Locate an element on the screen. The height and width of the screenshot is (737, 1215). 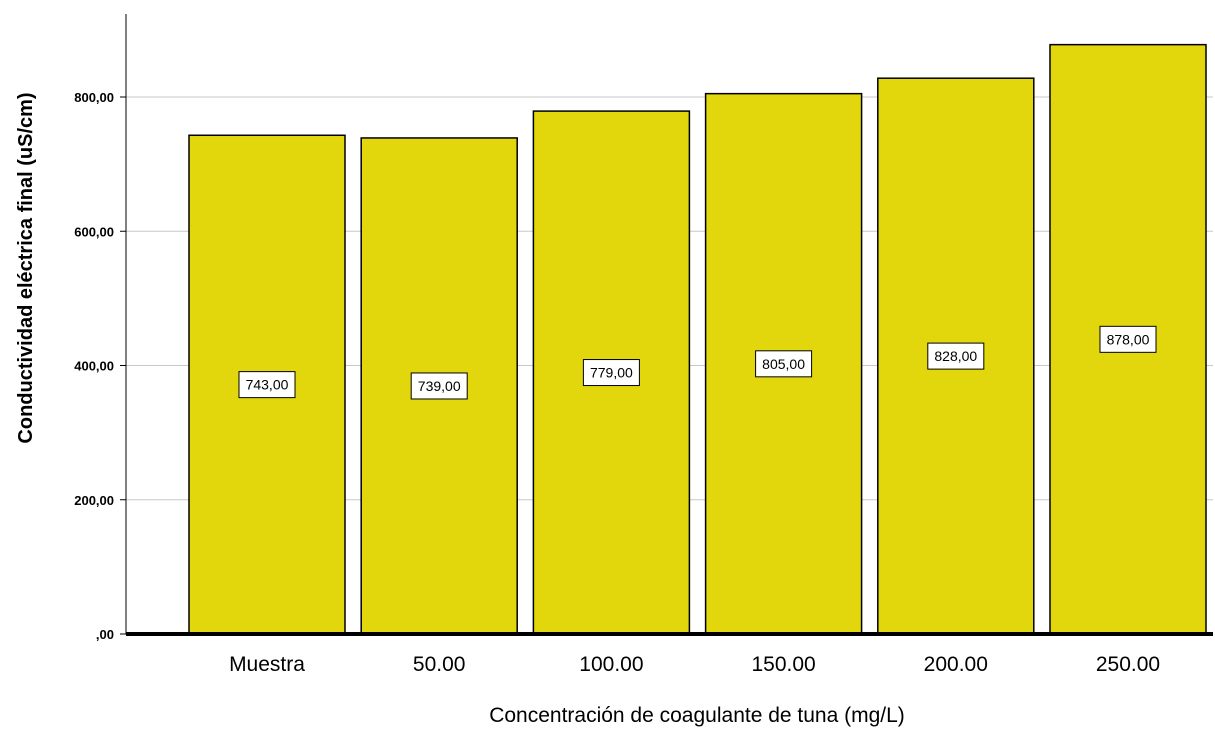
bar-value-label: 743,00 is located at coordinates (267, 385).